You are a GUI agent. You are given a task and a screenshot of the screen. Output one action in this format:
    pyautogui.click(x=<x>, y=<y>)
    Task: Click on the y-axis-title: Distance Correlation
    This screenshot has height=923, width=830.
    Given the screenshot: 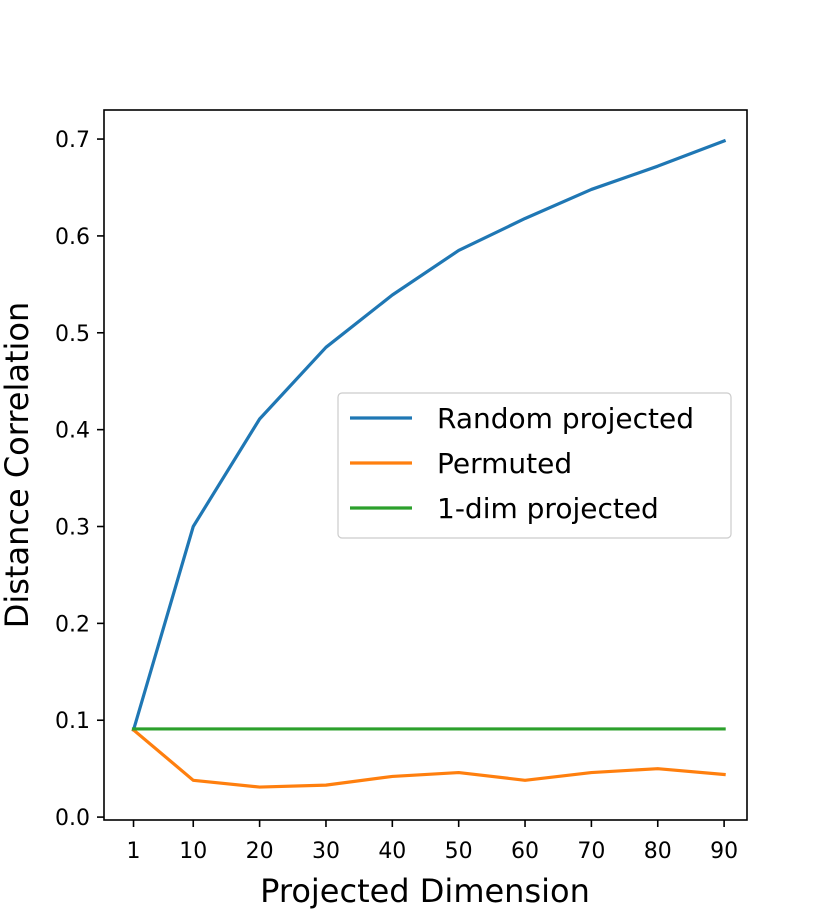 What is the action you would take?
    pyautogui.click(x=18, y=465)
    